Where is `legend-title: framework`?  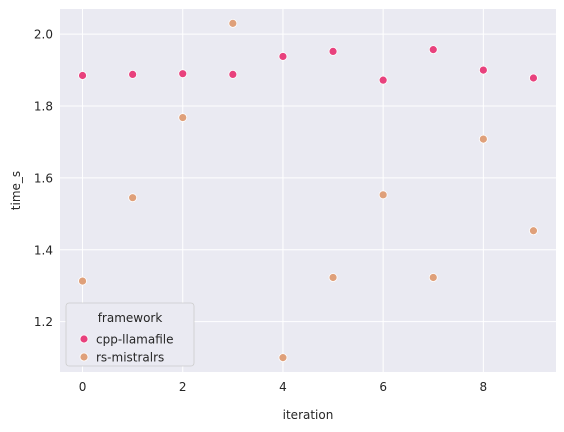
legend-title: framework is located at coordinates (130, 318).